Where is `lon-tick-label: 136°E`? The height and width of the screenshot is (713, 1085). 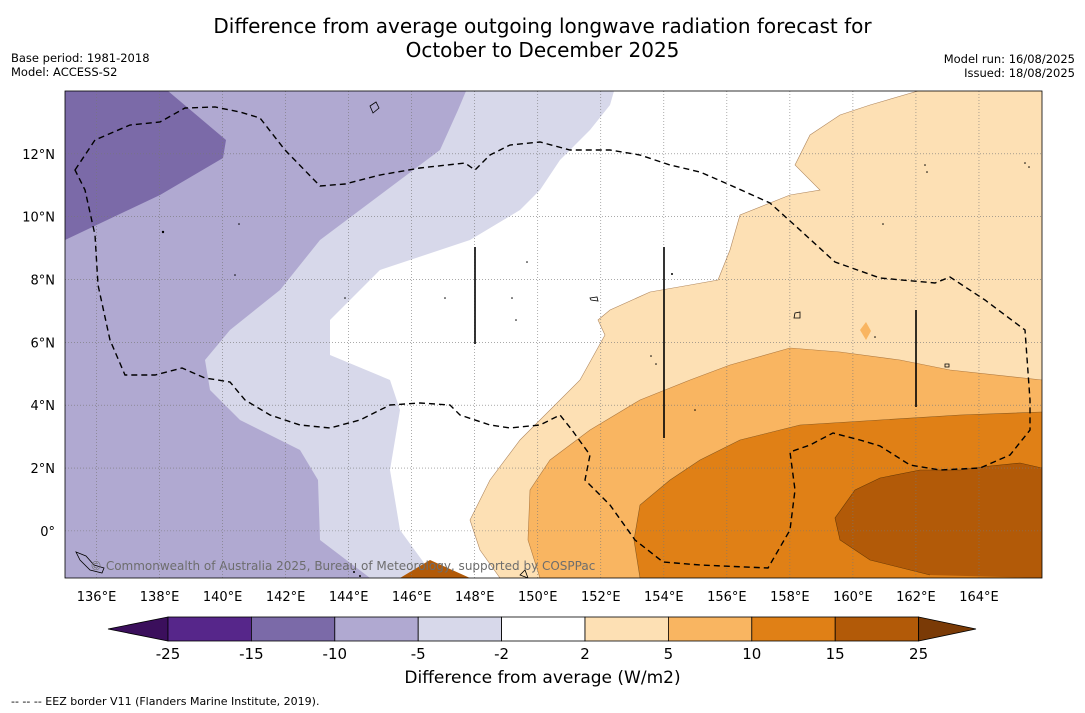
lon-tick-label: 136°E is located at coordinates (97, 597).